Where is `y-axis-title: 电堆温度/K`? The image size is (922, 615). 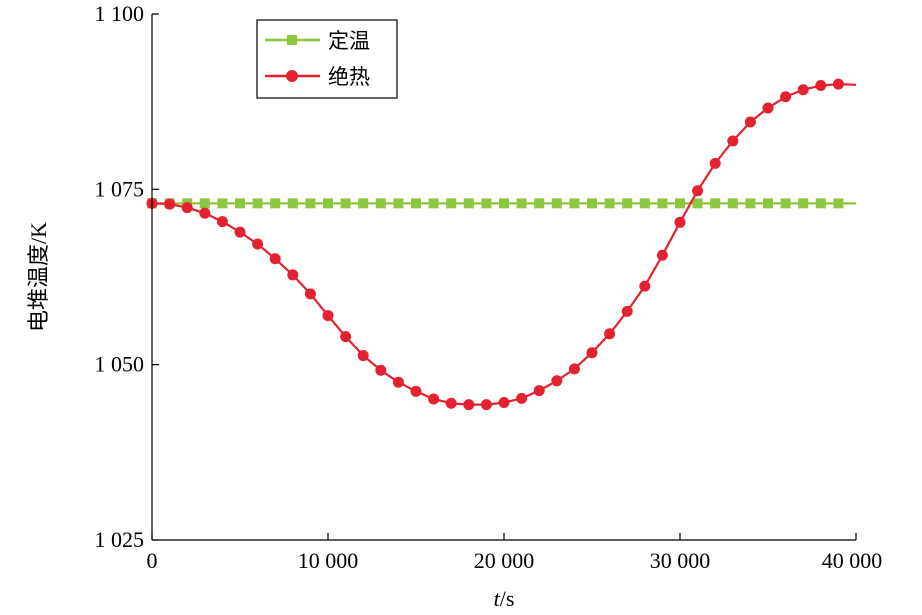
y-axis-title: 电堆温度/K is located at coordinates (38, 277).